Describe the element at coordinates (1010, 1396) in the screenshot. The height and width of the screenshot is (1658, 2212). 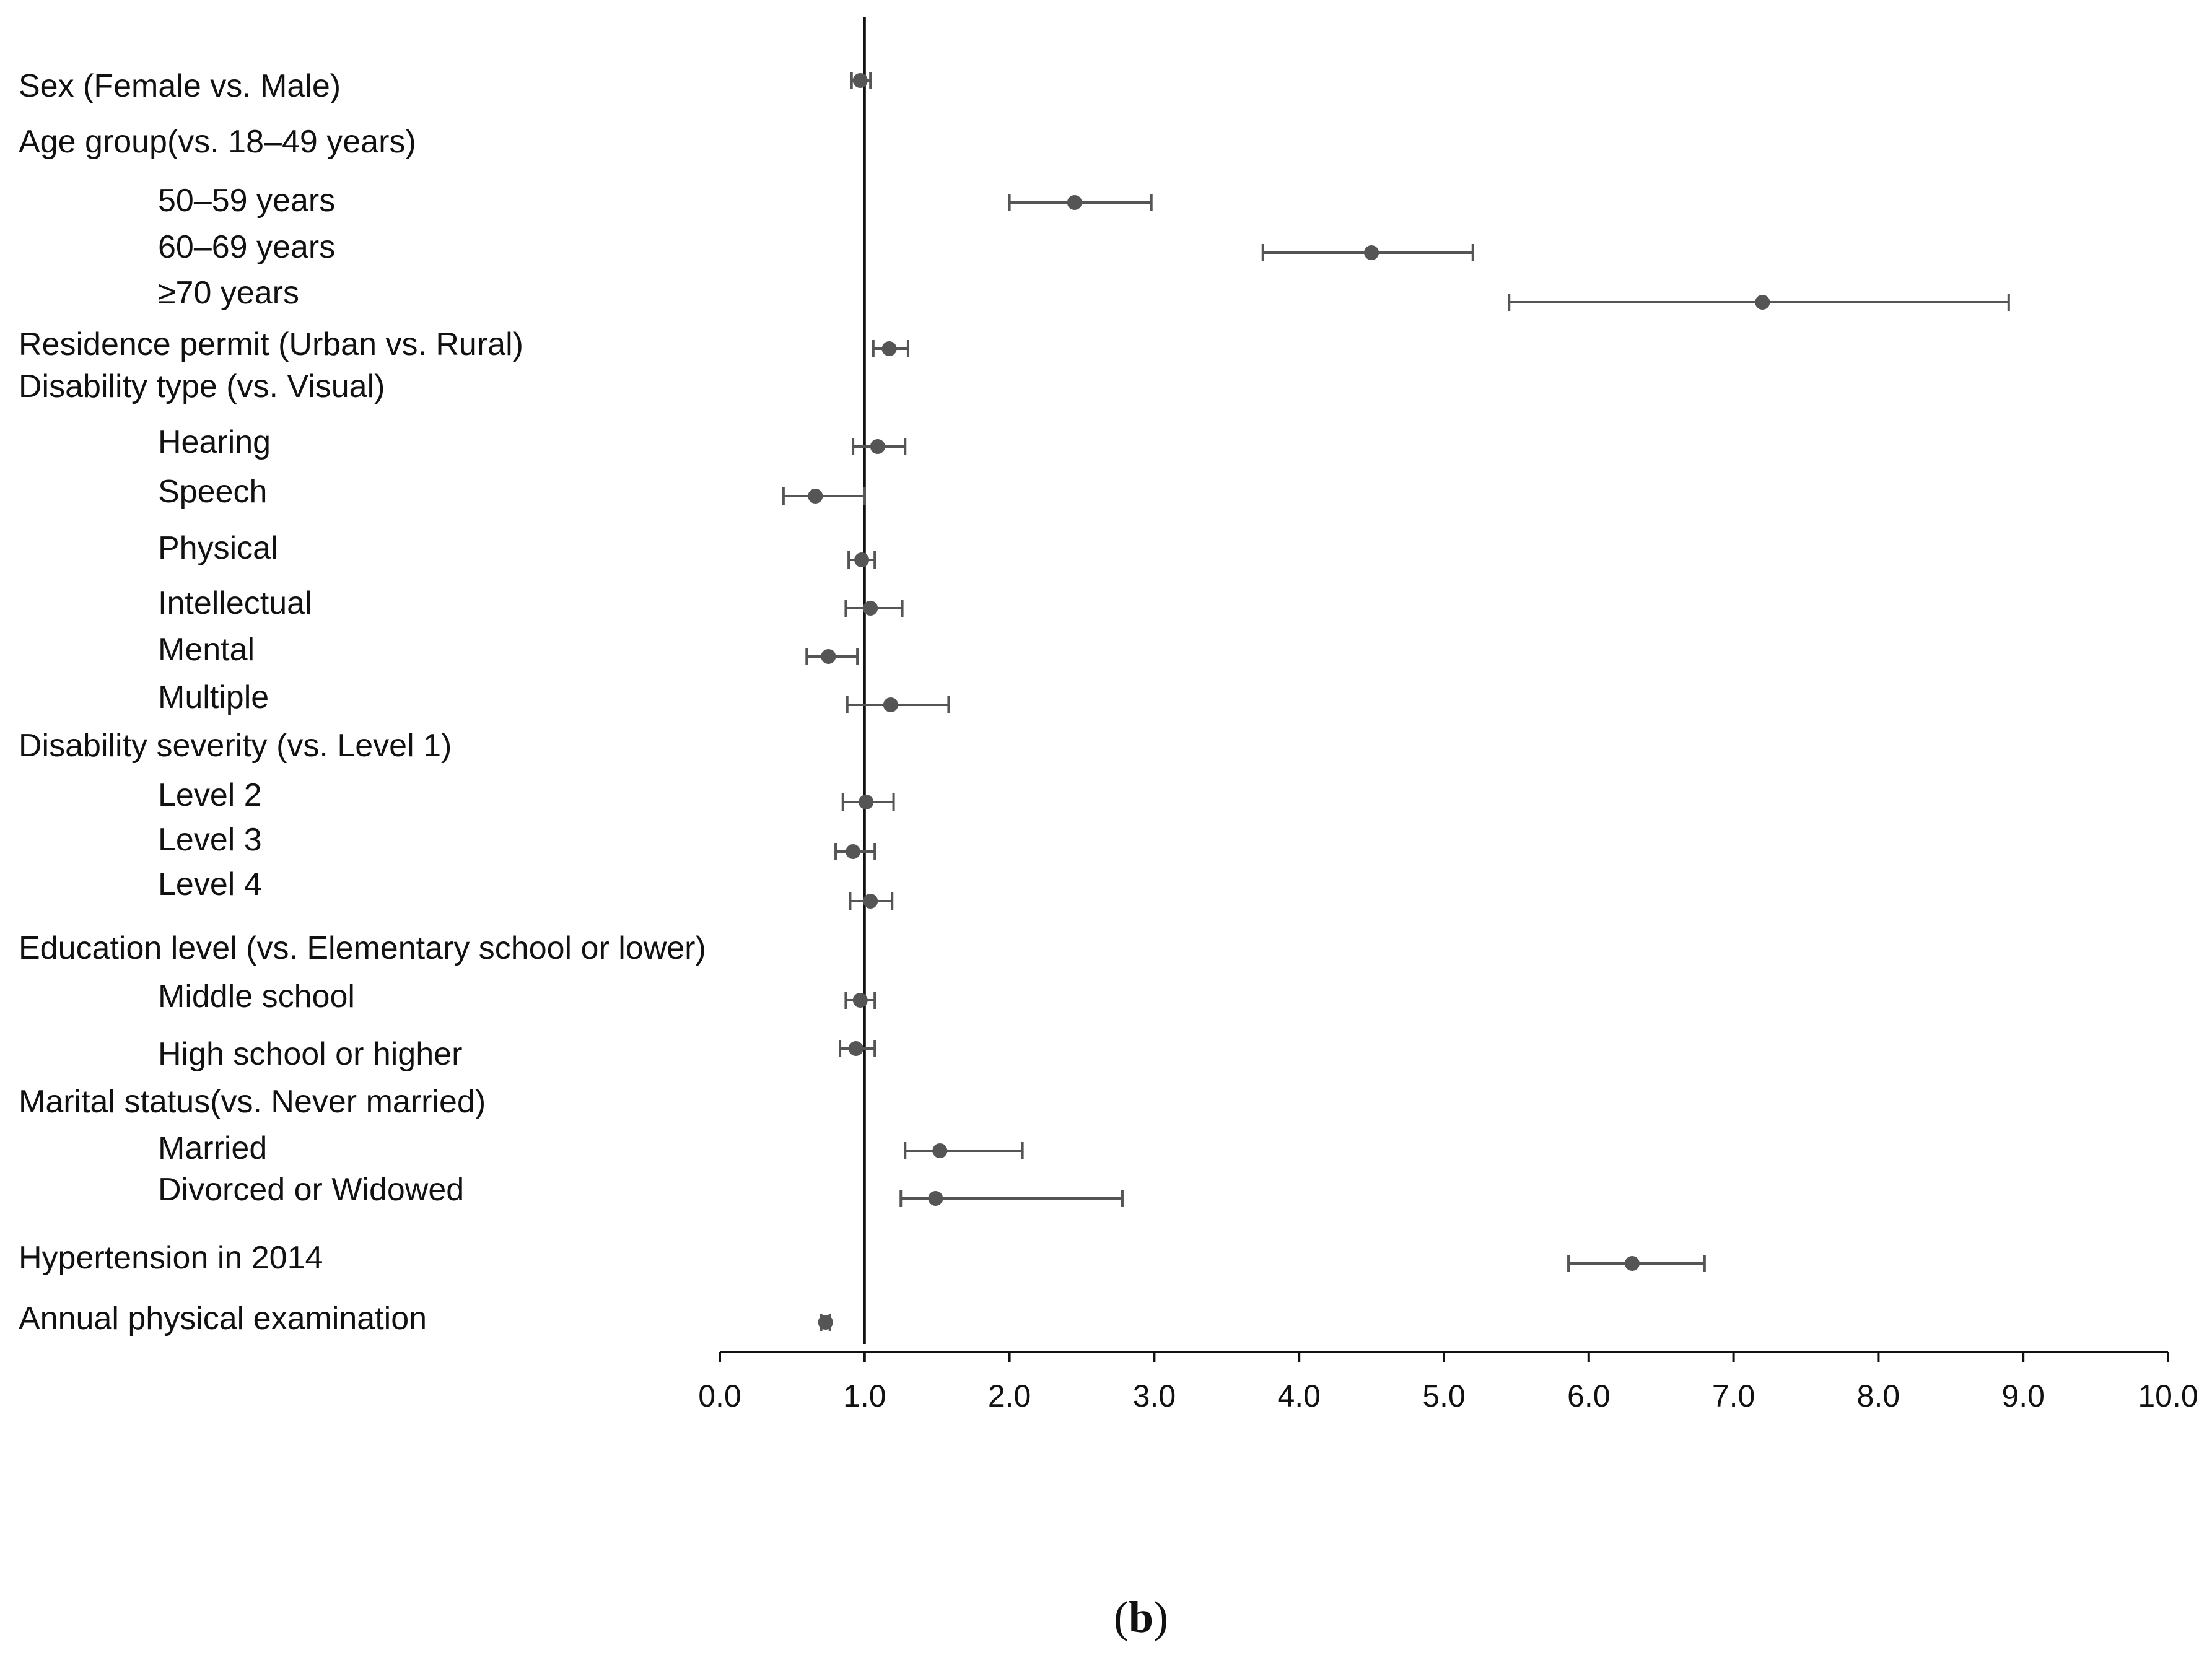
I see `x-tick-label: 2.0` at that location.